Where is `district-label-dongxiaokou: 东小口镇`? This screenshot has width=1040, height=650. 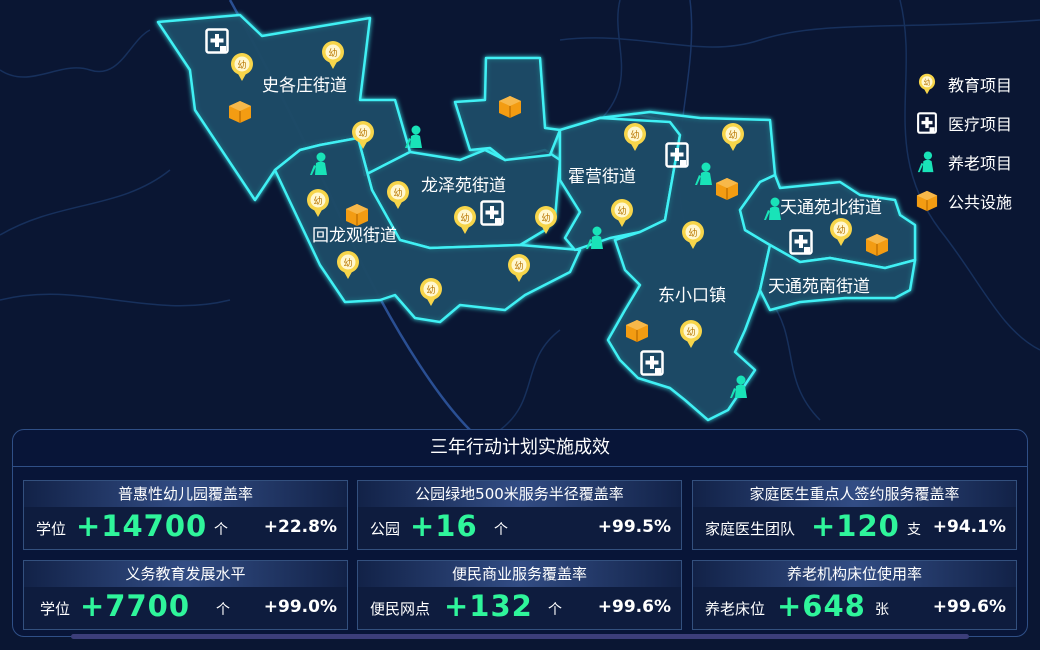 district-label-dongxiaokou: 东小口镇 is located at coordinates (692, 296).